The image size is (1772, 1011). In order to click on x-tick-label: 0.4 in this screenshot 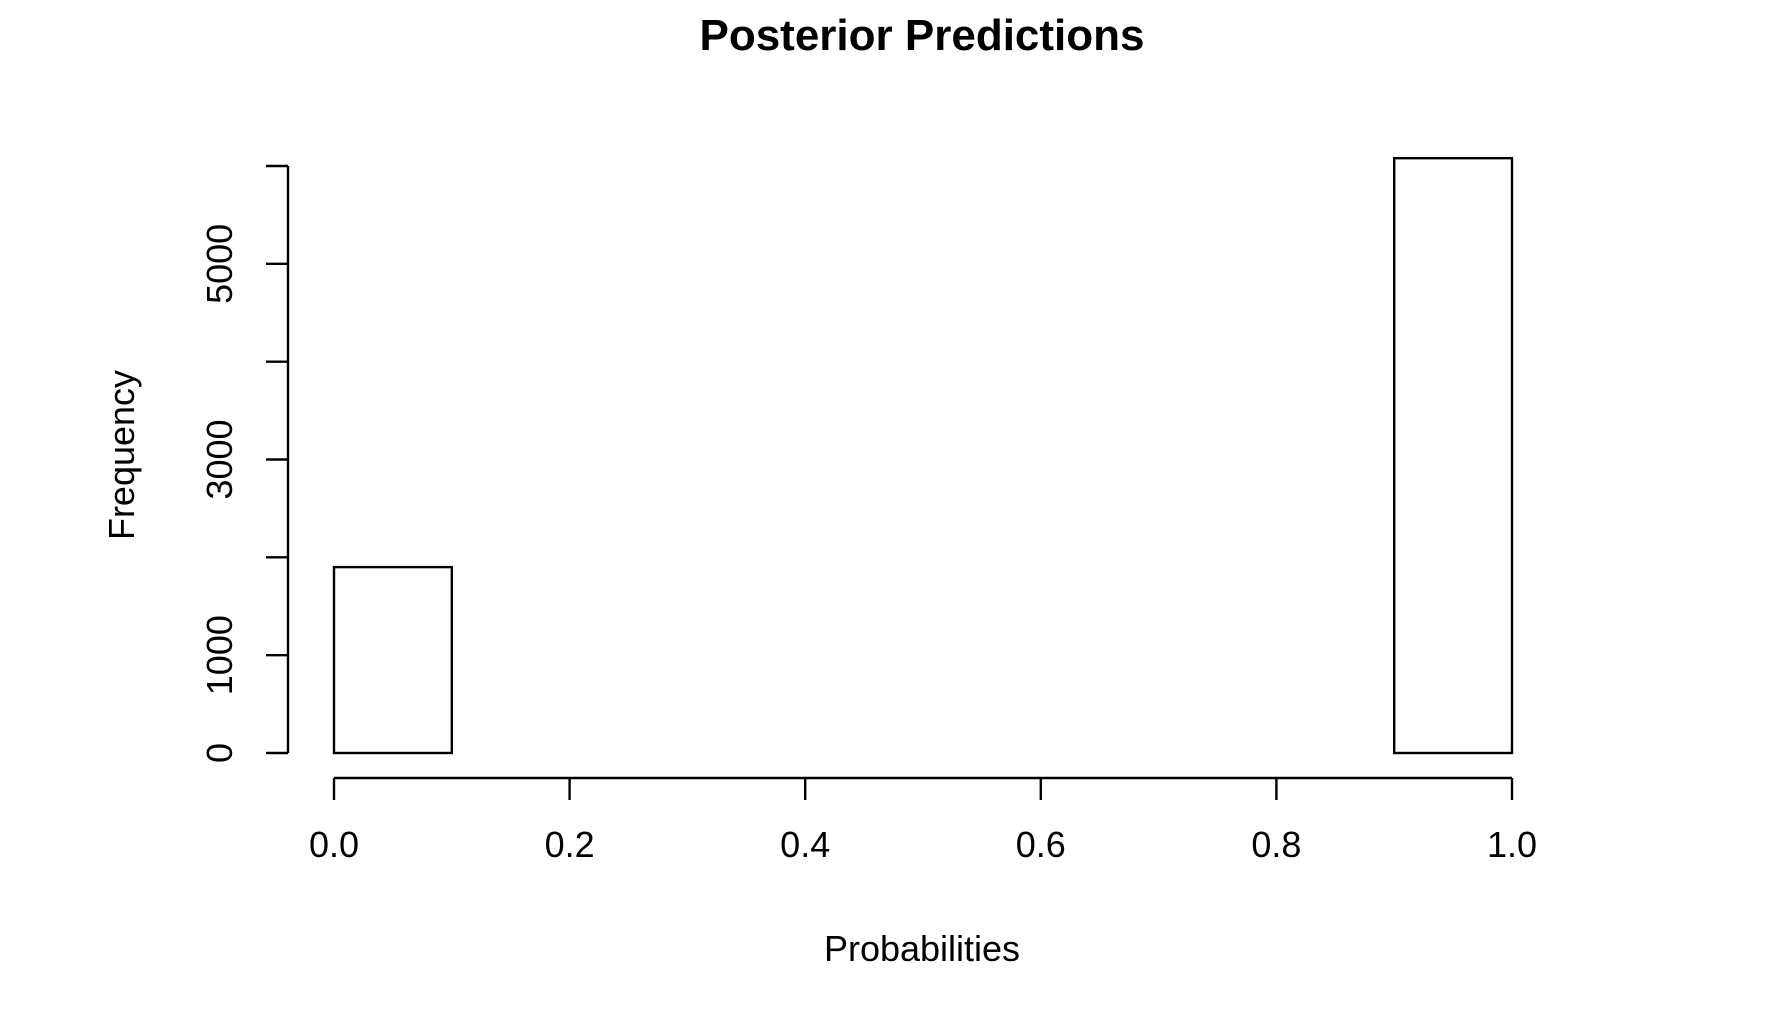, I will do `click(805, 844)`.